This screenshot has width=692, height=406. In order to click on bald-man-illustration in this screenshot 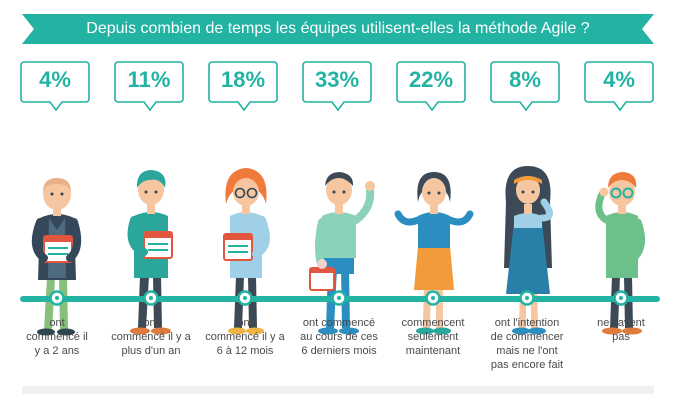, I will do `click(56, 257)`.